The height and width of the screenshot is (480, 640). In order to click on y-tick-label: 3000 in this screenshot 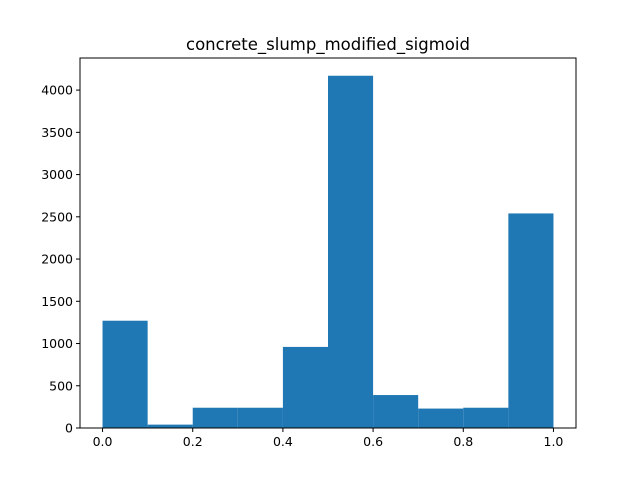, I will do `click(57, 174)`.